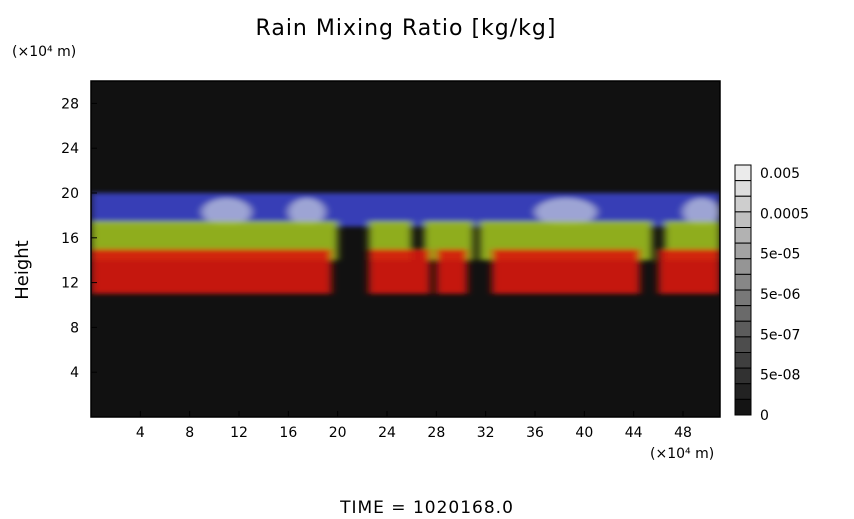  What do you see at coordinates (784, 214) in the screenshot?
I see `colorbar-label: 0.0005` at bounding box center [784, 214].